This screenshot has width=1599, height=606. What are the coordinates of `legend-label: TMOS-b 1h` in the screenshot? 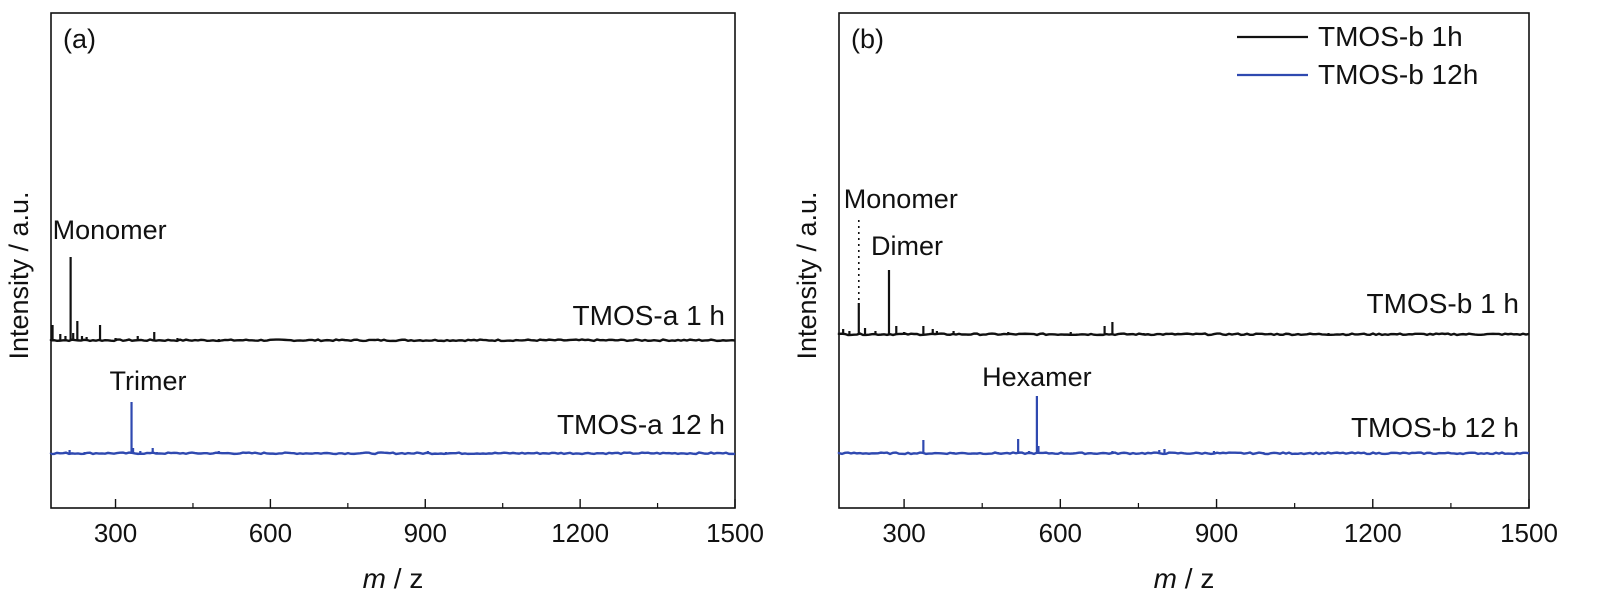 It's located at (1390, 36).